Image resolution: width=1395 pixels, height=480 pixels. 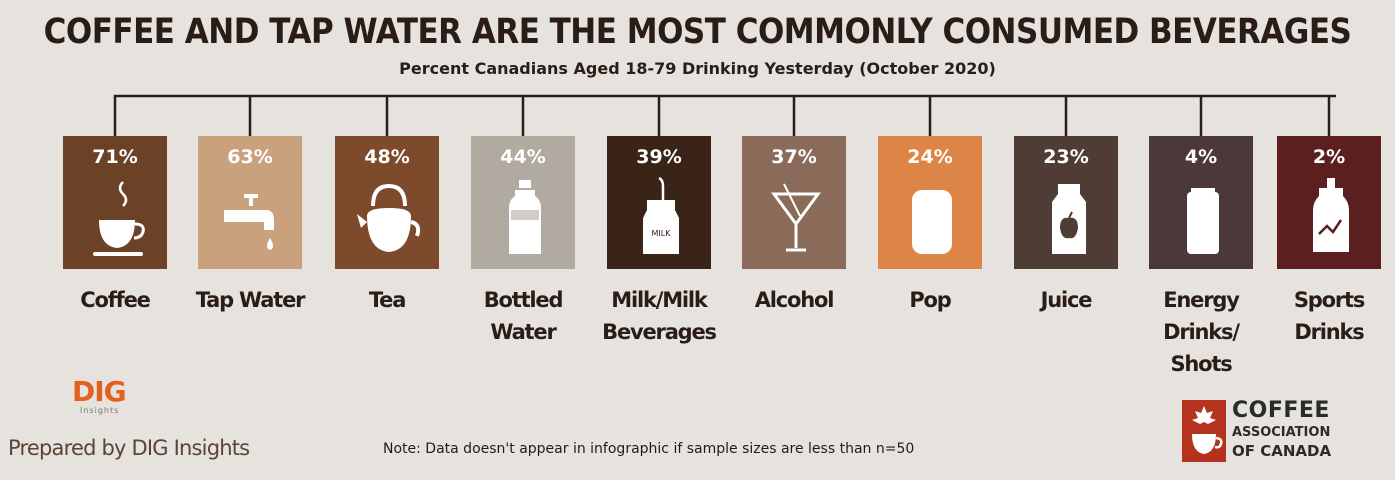 I want to click on value-label-alcohol: 37%, so click(x=794, y=157).